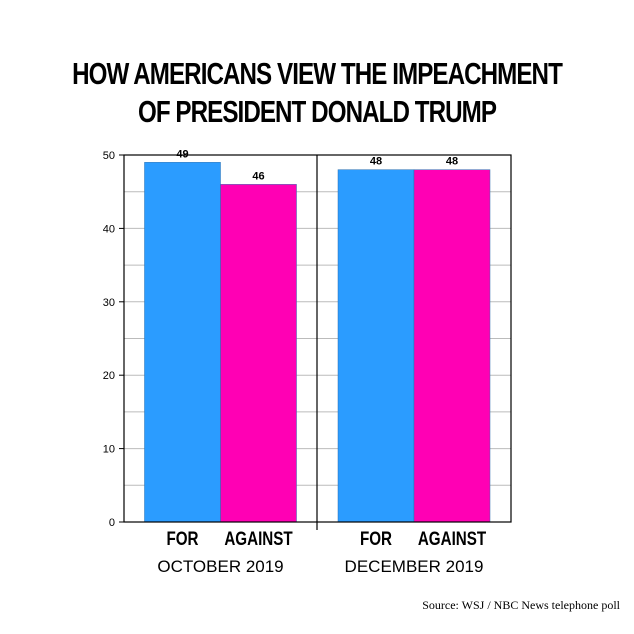 The height and width of the screenshot is (634, 634). I want to click on source-note: Source: WSJ / NBC News telephone poll, so click(521, 605).